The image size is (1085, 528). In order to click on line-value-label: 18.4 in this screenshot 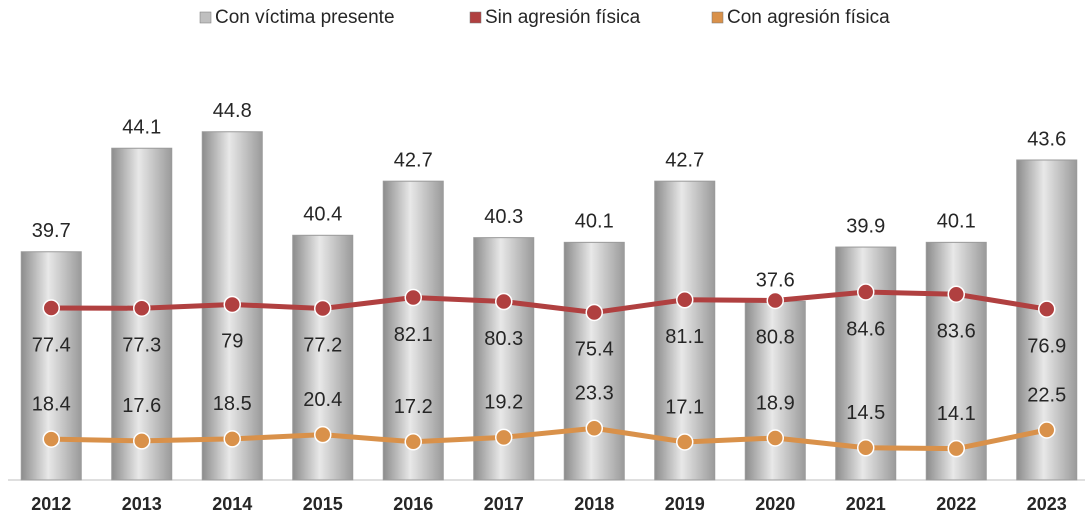, I will do `click(51, 404)`.